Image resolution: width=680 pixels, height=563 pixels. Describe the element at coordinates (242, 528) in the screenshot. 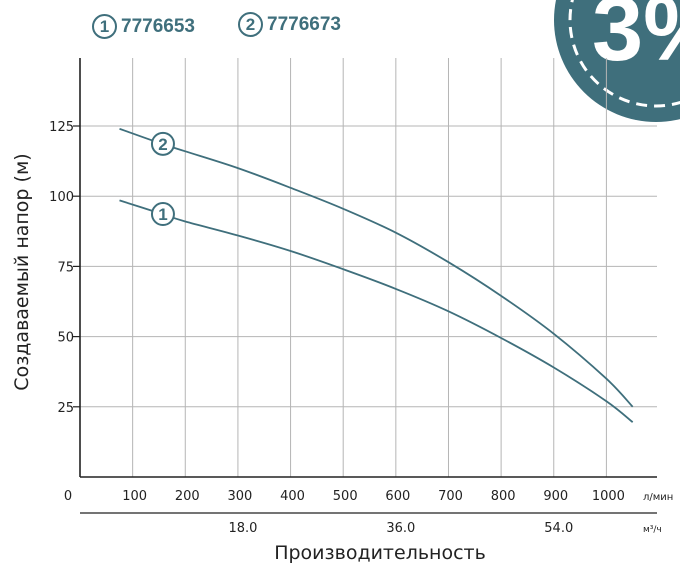

I see `x2-tick-label: 18.0` at that location.